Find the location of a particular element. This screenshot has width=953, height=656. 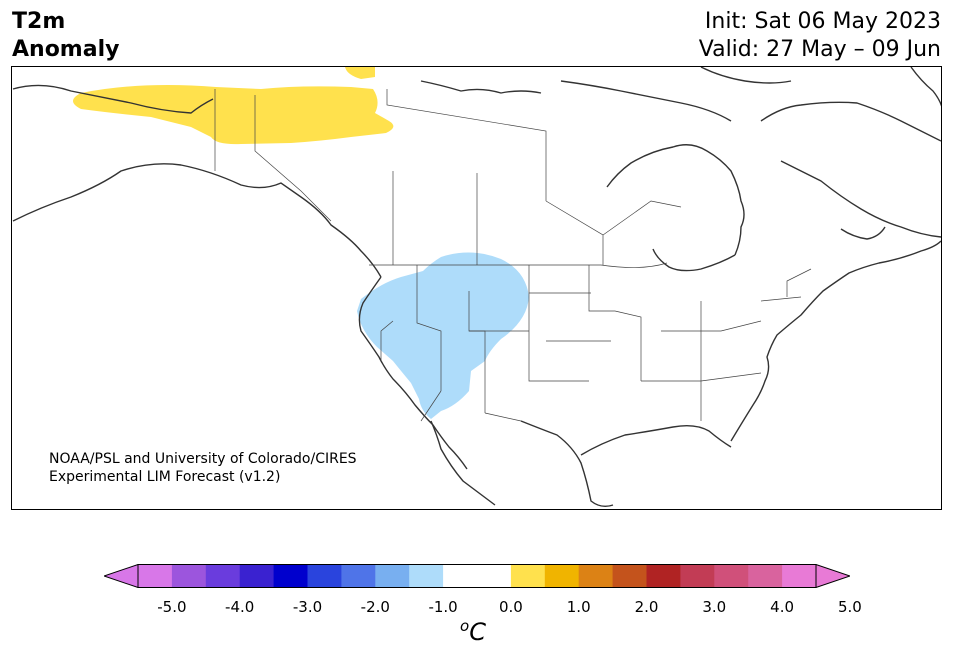

colorbar-tick-label: -5.0 is located at coordinates (172, 607).